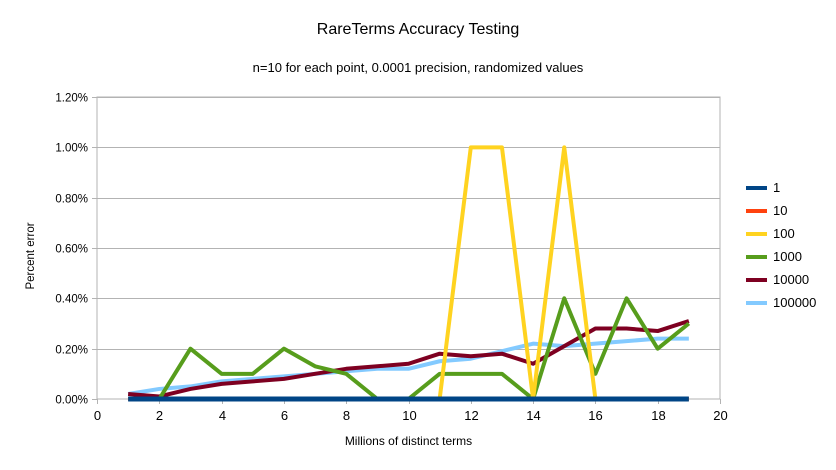  Describe the element at coordinates (346, 415) in the screenshot. I see `x-tick-label: 8` at that location.